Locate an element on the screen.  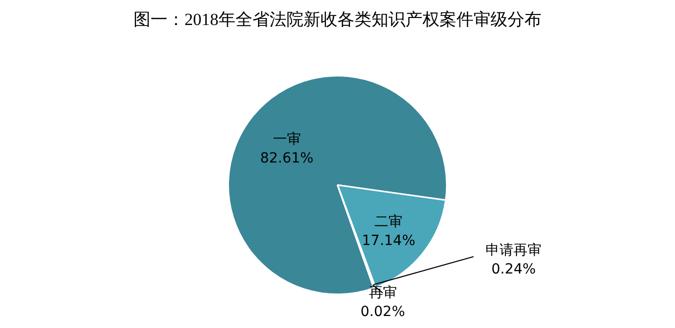
slice-label: 再审 is located at coordinates (382, 292).